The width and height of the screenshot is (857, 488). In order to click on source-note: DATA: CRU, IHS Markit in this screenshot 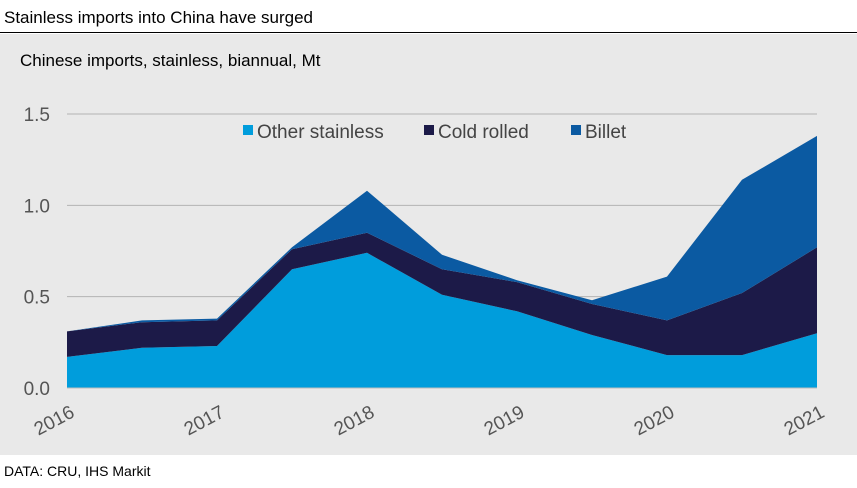, I will do `click(77, 471)`.